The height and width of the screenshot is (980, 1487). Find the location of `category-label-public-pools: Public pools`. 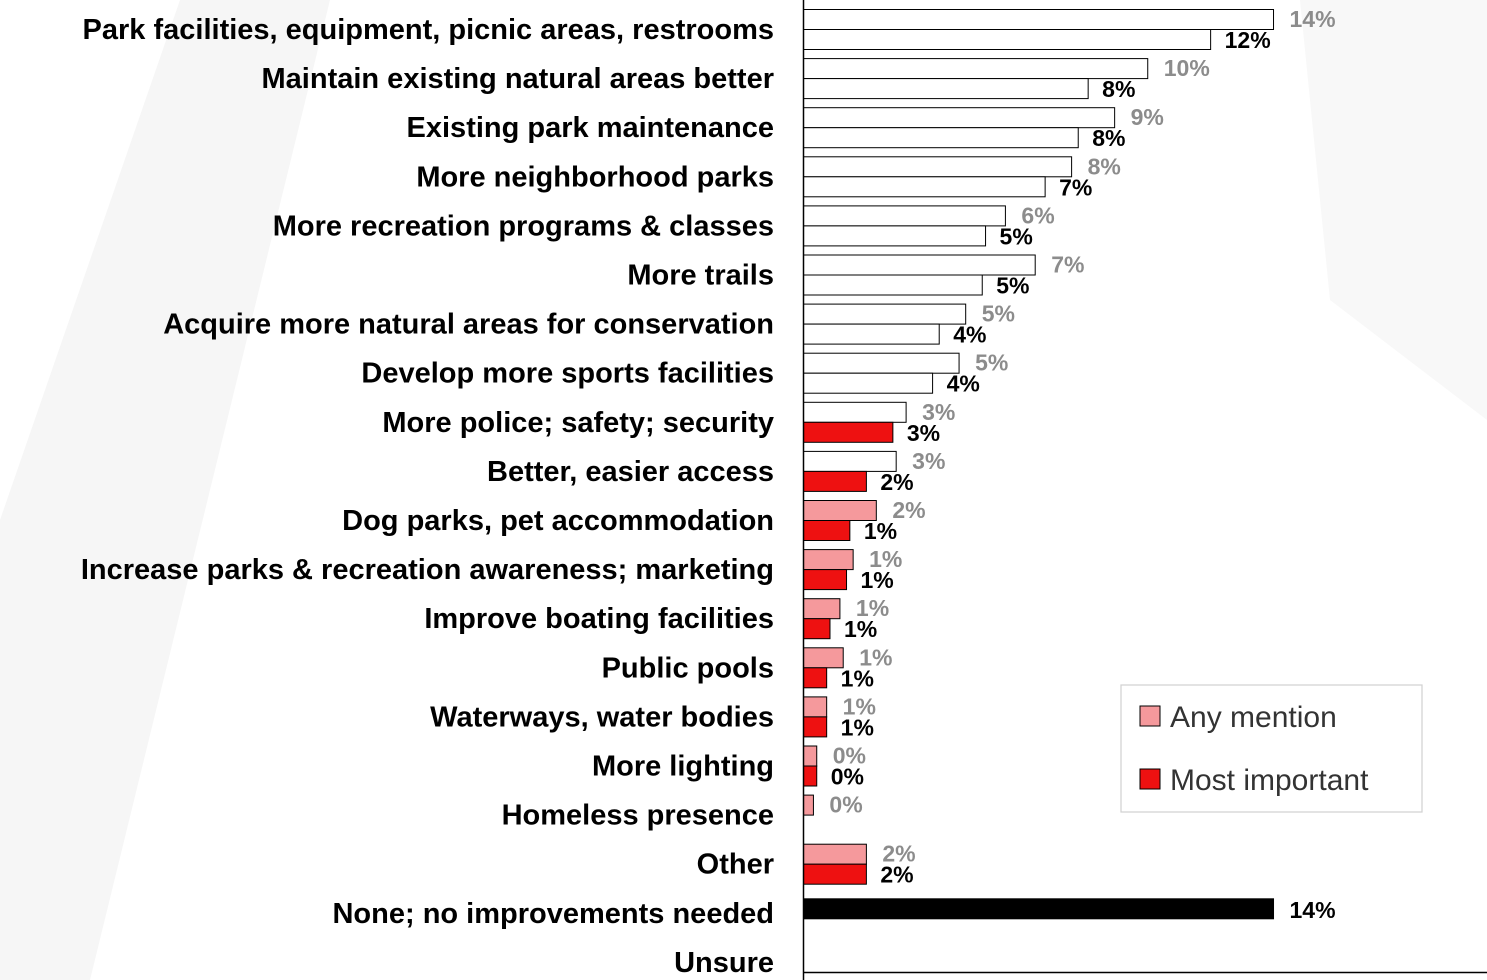

category-label-public-pools: Public pools is located at coordinates (688, 668).